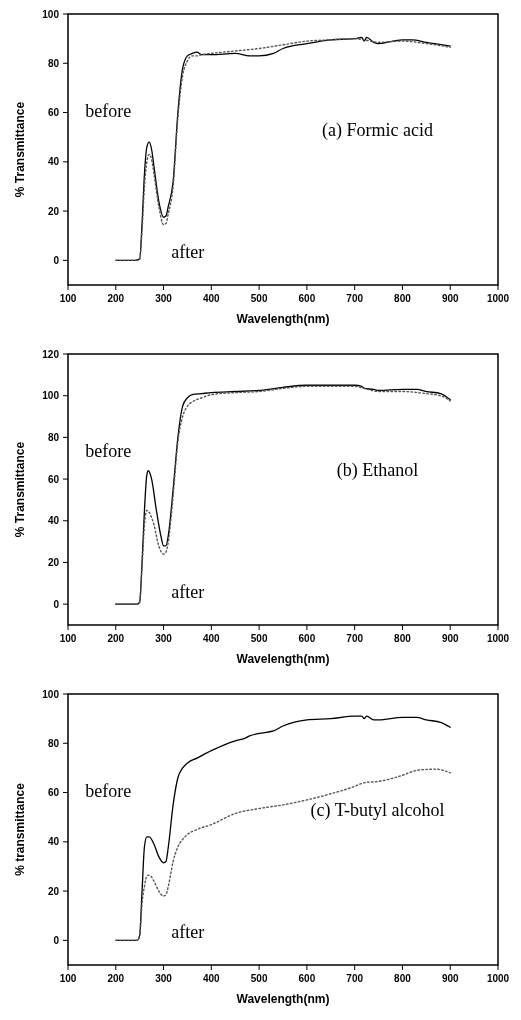 The image size is (521, 1020). I want to click on y-axis-title: % transmittance, so click(20, 829).